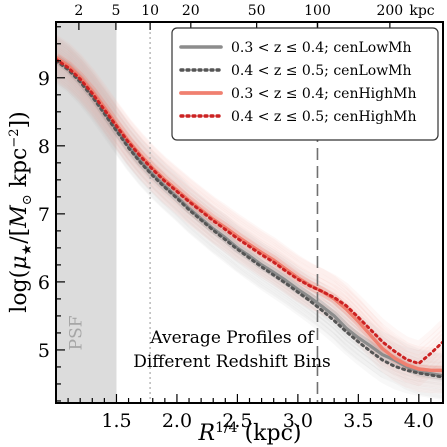  What do you see at coordinates (177, 421) in the screenshot?
I see `x-tick-label: 2.0` at bounding box center [177, 421].